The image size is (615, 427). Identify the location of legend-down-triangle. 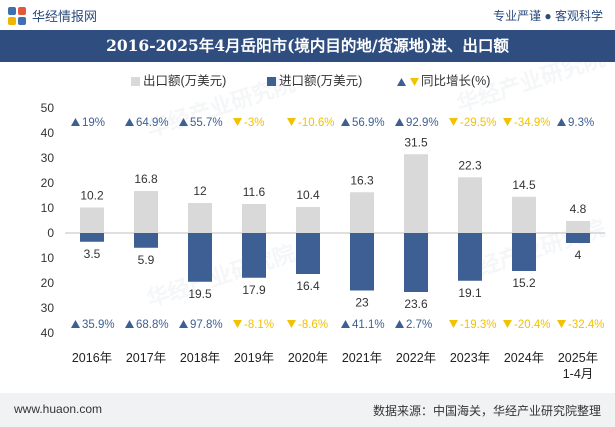
(414, 82).